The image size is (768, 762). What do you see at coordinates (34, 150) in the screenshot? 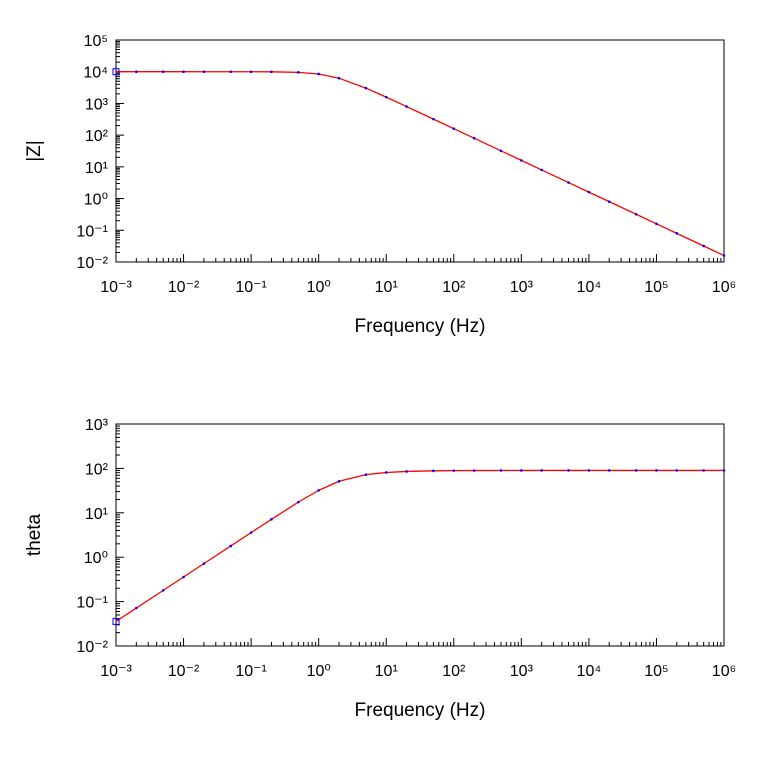
I see `y-axis-label: |Z|` at bounding box center [34, 150].